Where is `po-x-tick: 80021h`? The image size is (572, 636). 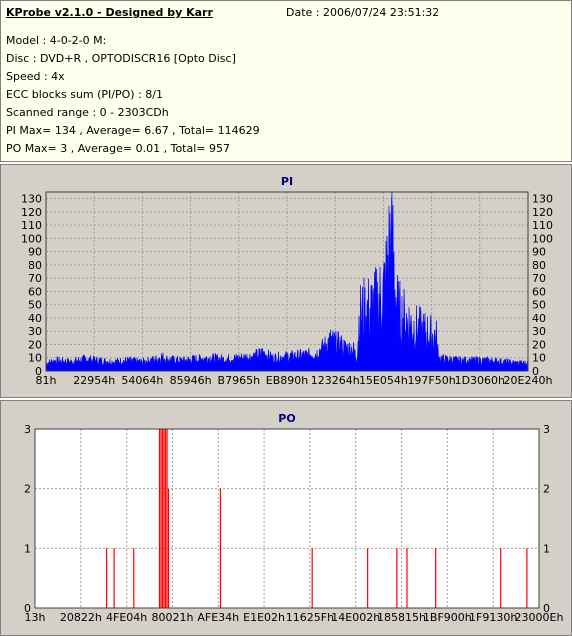 po-x-tick: 80021h is located at coordinates (172, 617).